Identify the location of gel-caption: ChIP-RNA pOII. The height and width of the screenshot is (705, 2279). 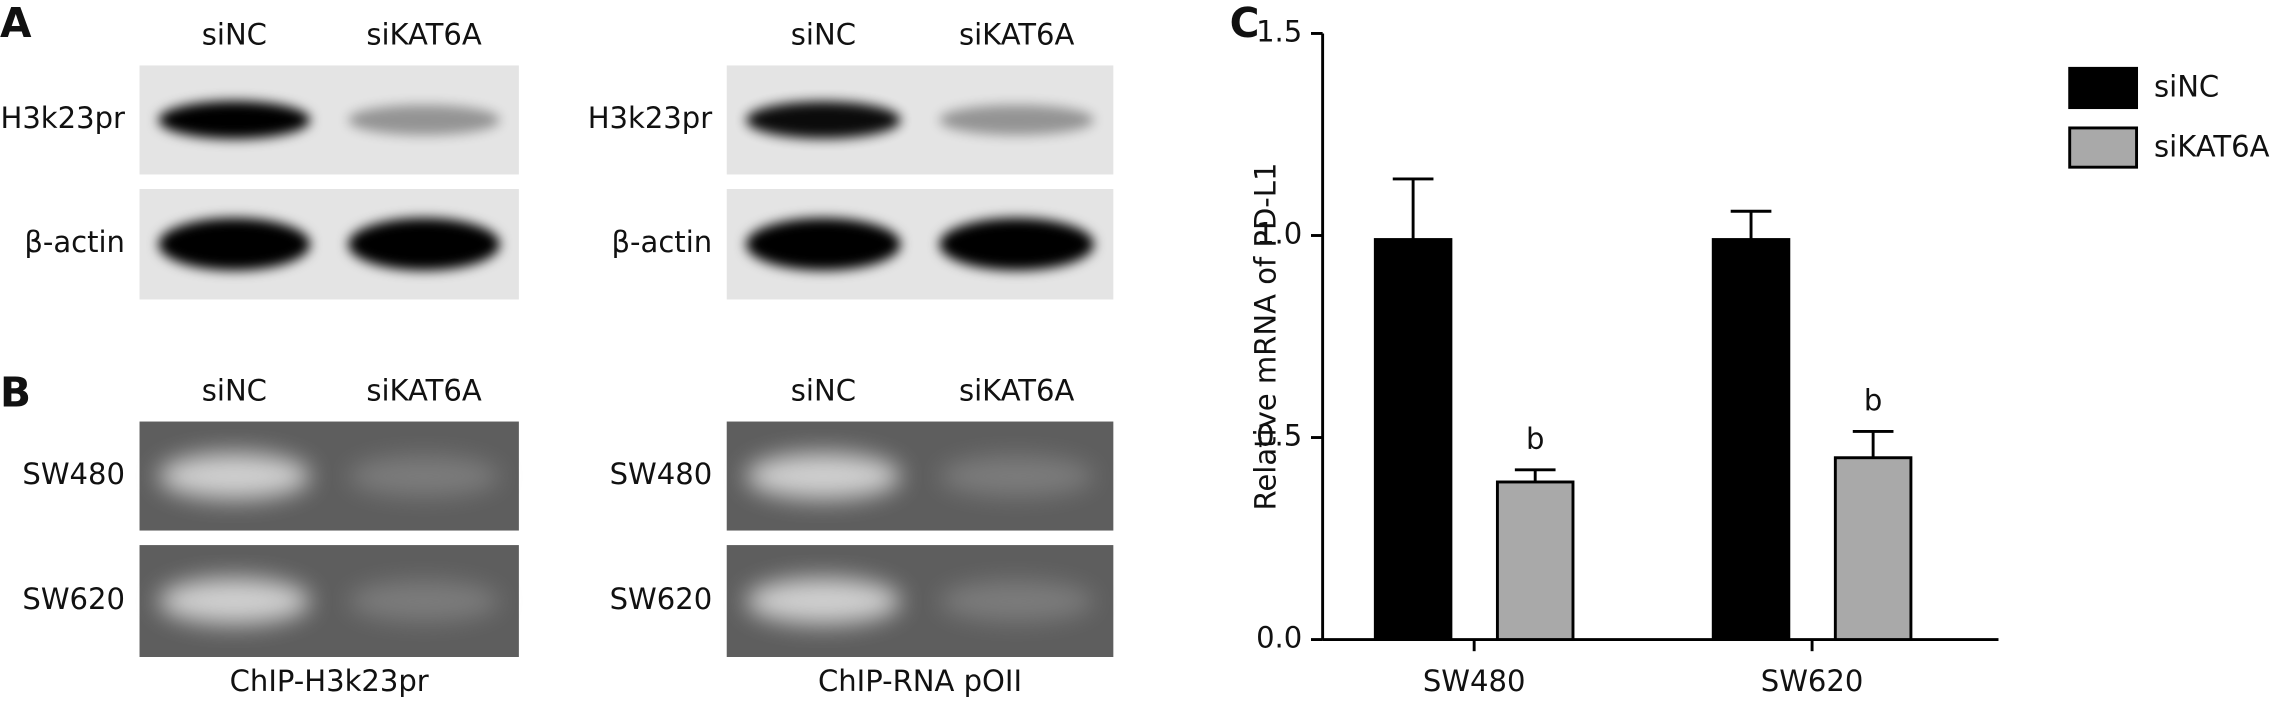
(920, 681).